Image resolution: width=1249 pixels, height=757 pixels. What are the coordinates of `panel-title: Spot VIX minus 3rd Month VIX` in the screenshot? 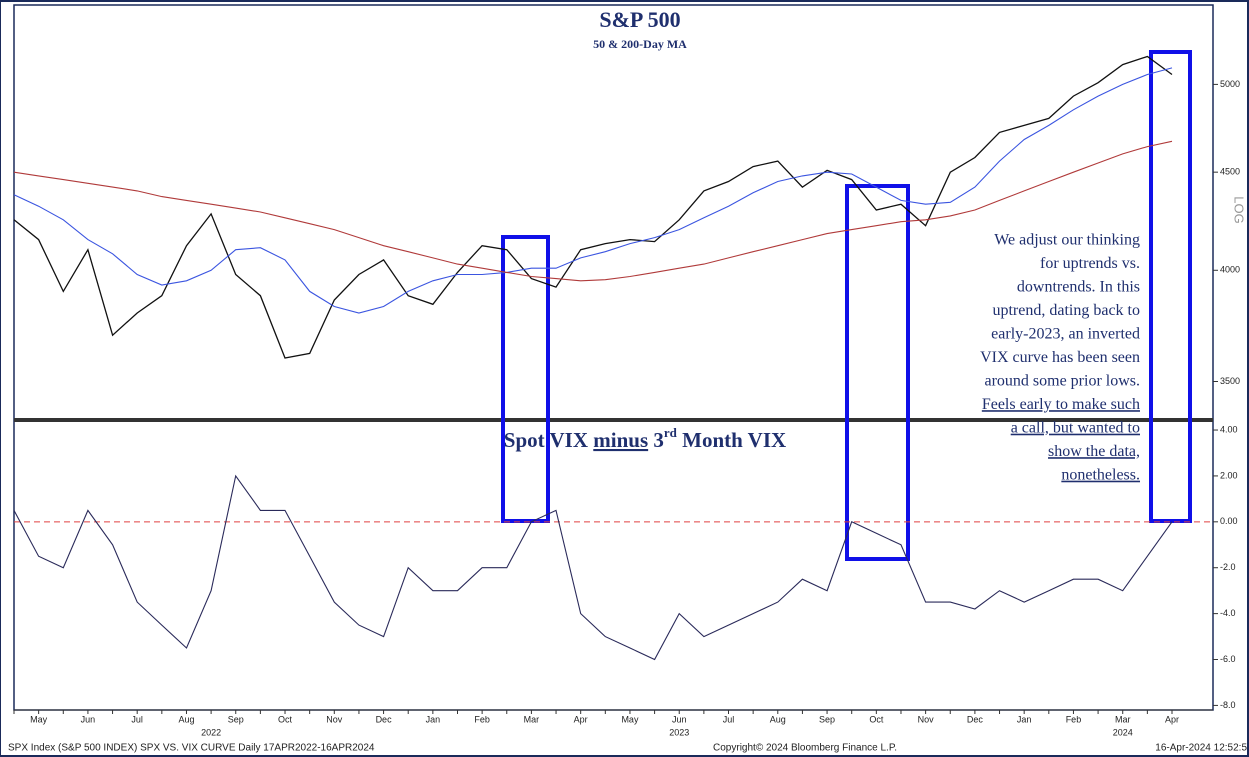 It's located at (645, 438).